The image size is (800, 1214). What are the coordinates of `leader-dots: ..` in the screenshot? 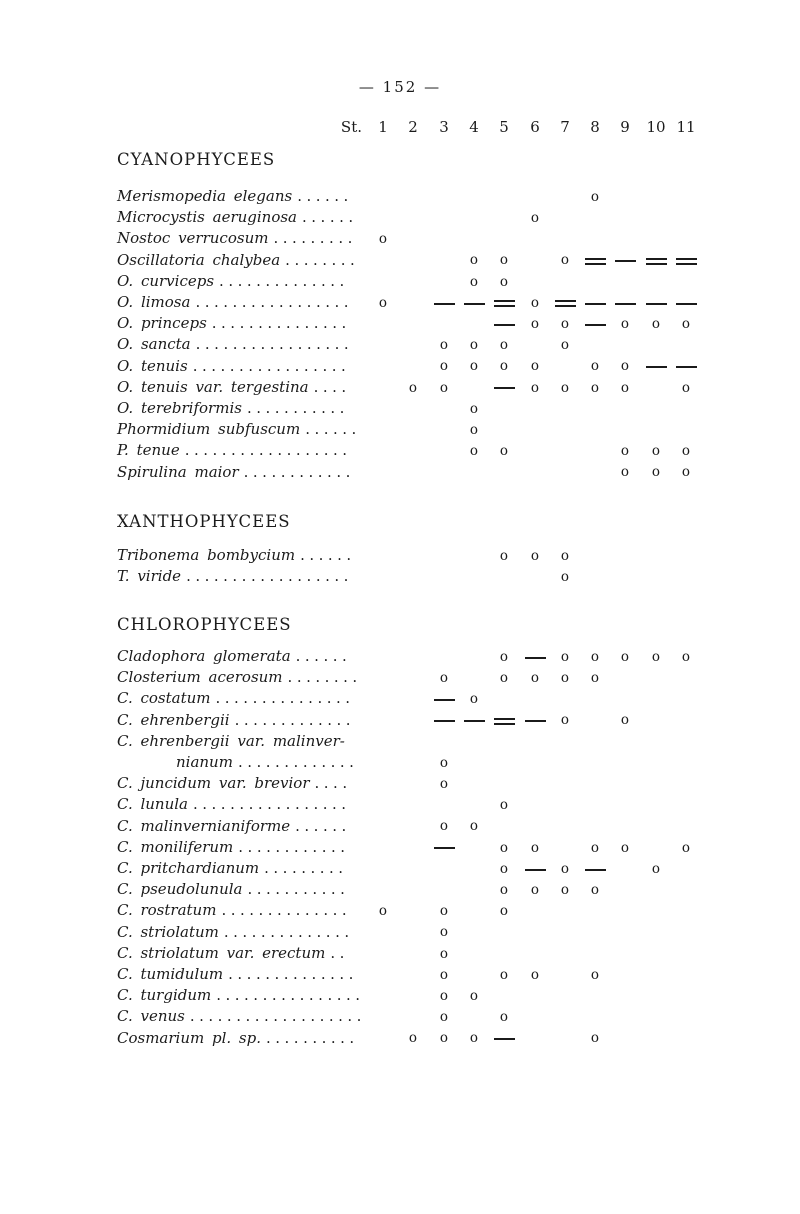 It's located at (339, 952).